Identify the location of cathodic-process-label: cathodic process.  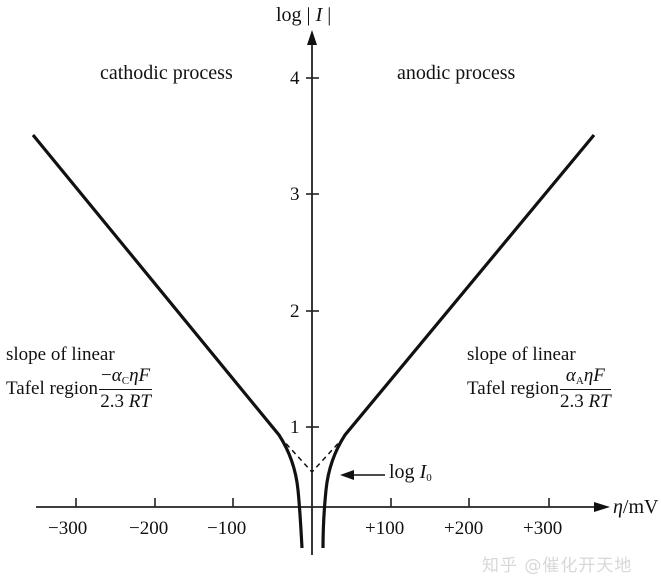
(166, 73).